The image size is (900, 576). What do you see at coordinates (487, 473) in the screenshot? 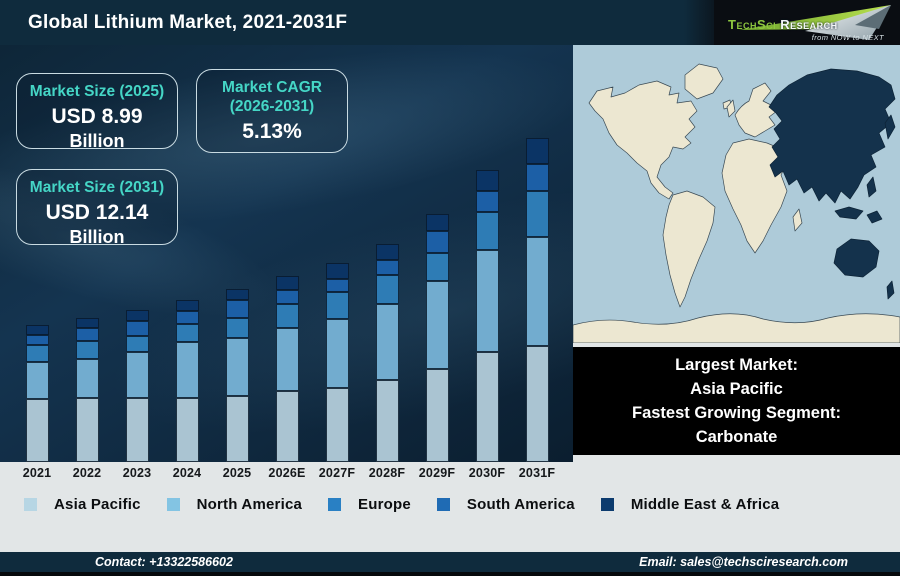
I see `x-axis-tick-label: 2030F` at bounding box center [487, 473].